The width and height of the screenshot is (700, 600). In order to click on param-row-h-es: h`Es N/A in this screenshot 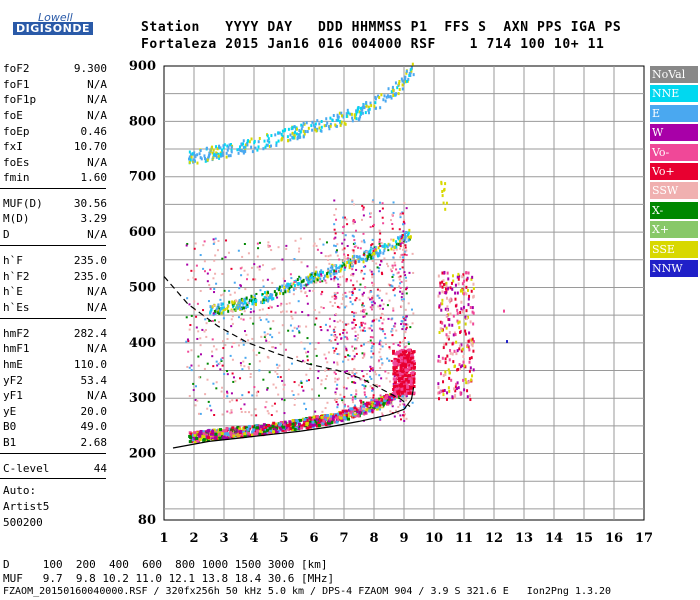, I will do `click(55, 308)`.